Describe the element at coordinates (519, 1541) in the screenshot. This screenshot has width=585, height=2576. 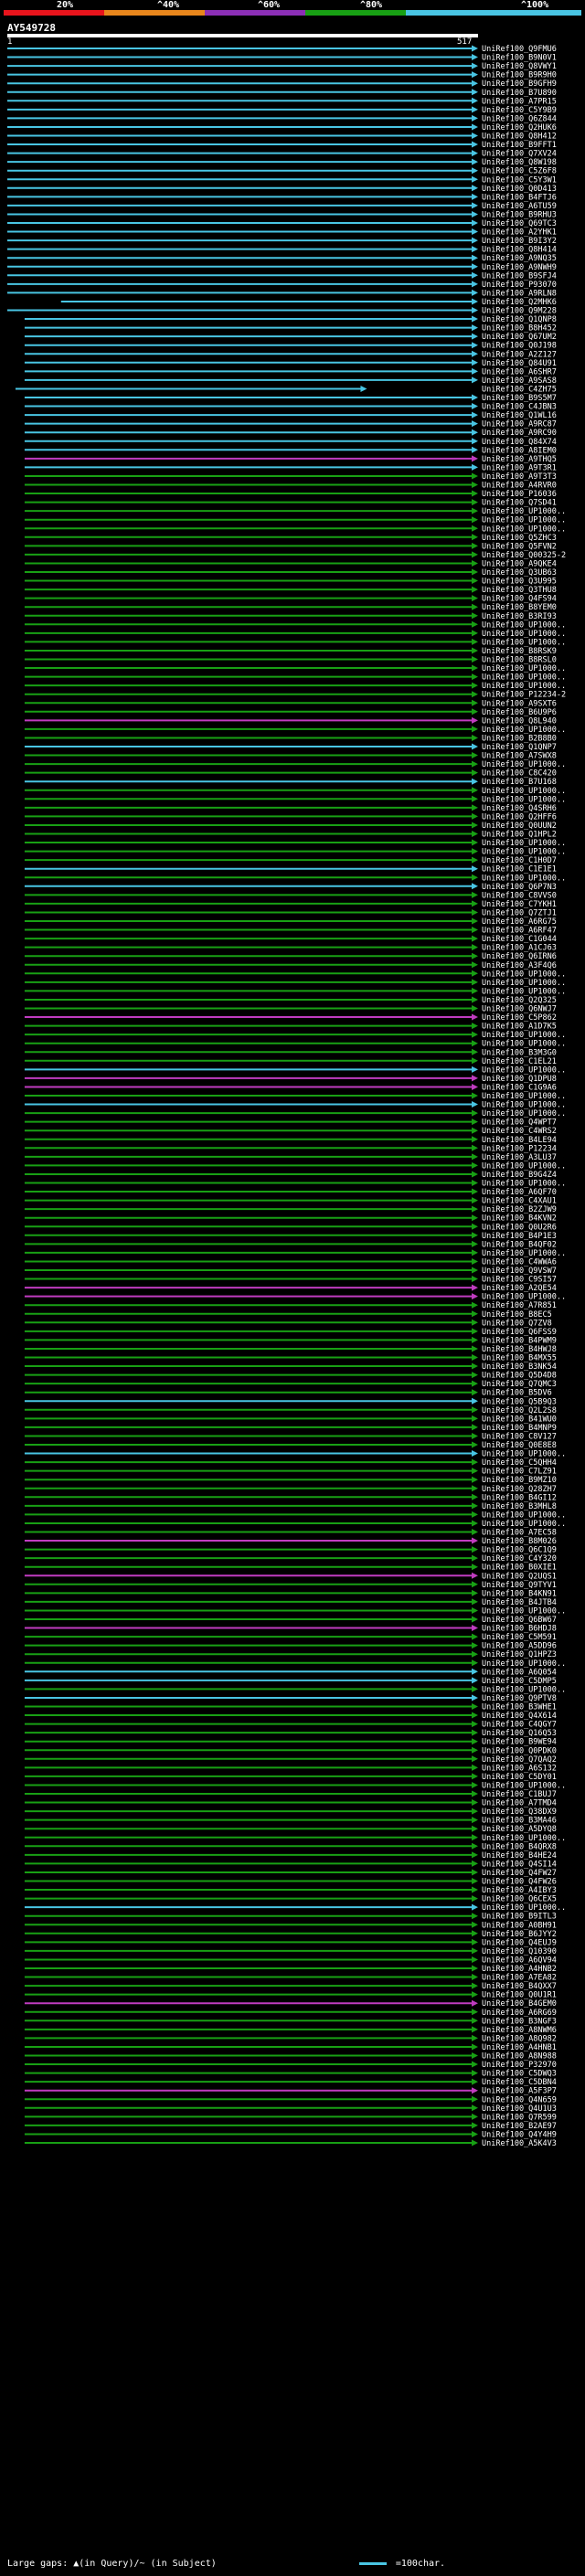
I see `hit-label: UniRef100_B8M026` at that location.